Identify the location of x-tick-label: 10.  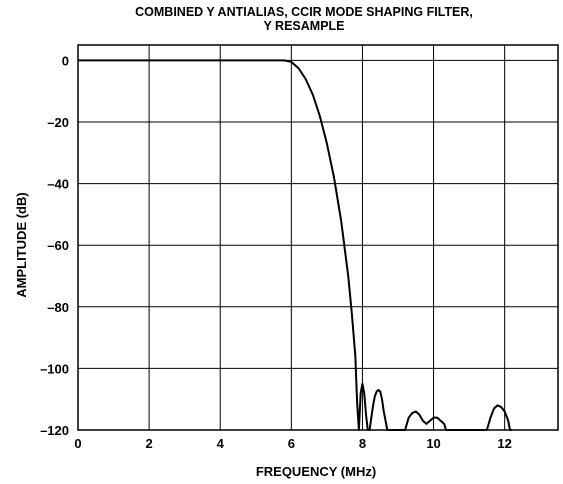
(433, 443).